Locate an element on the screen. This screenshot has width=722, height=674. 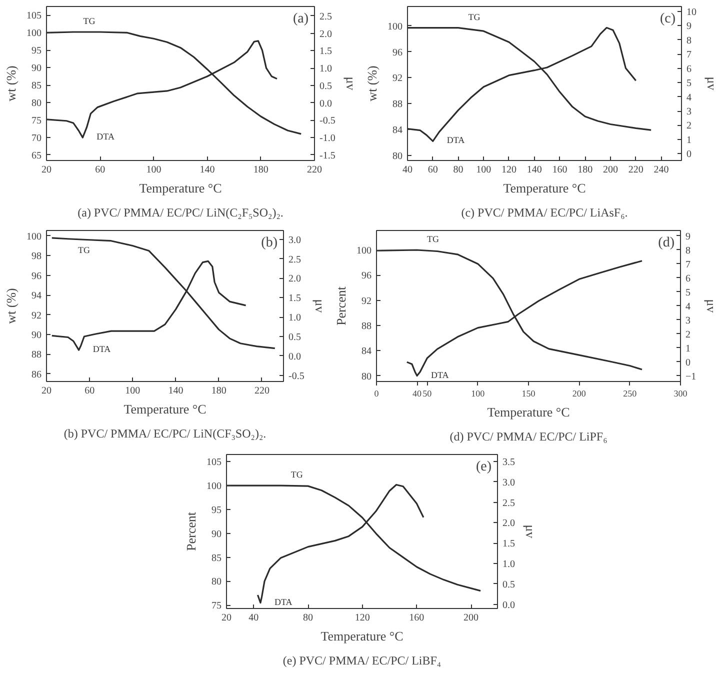
y2-tick-label: 0.5 is located at coordinates (326, 86).